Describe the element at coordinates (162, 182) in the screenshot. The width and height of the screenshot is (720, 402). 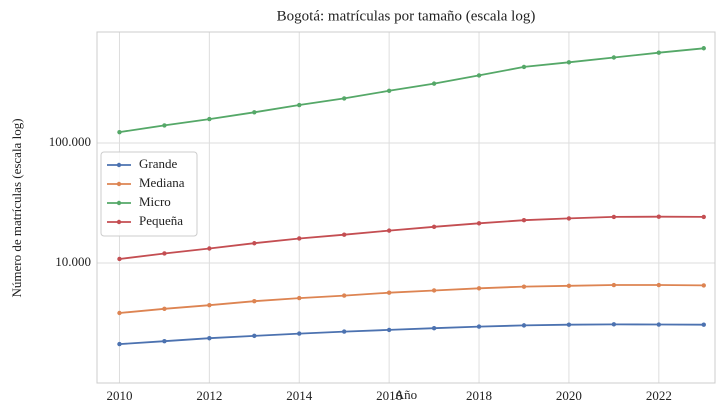
I see `legend-label: Mediana` at that location.